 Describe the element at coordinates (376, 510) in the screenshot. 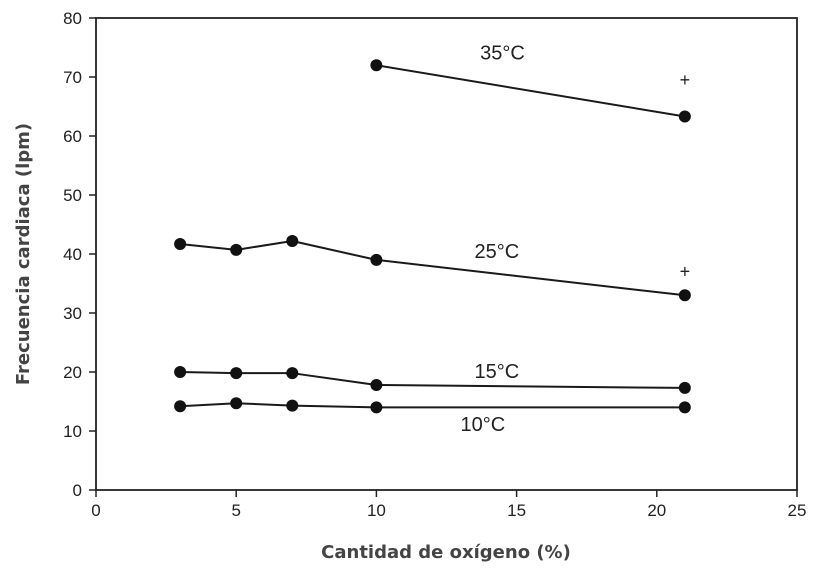

I see `x-tick-label: 10` at that location.